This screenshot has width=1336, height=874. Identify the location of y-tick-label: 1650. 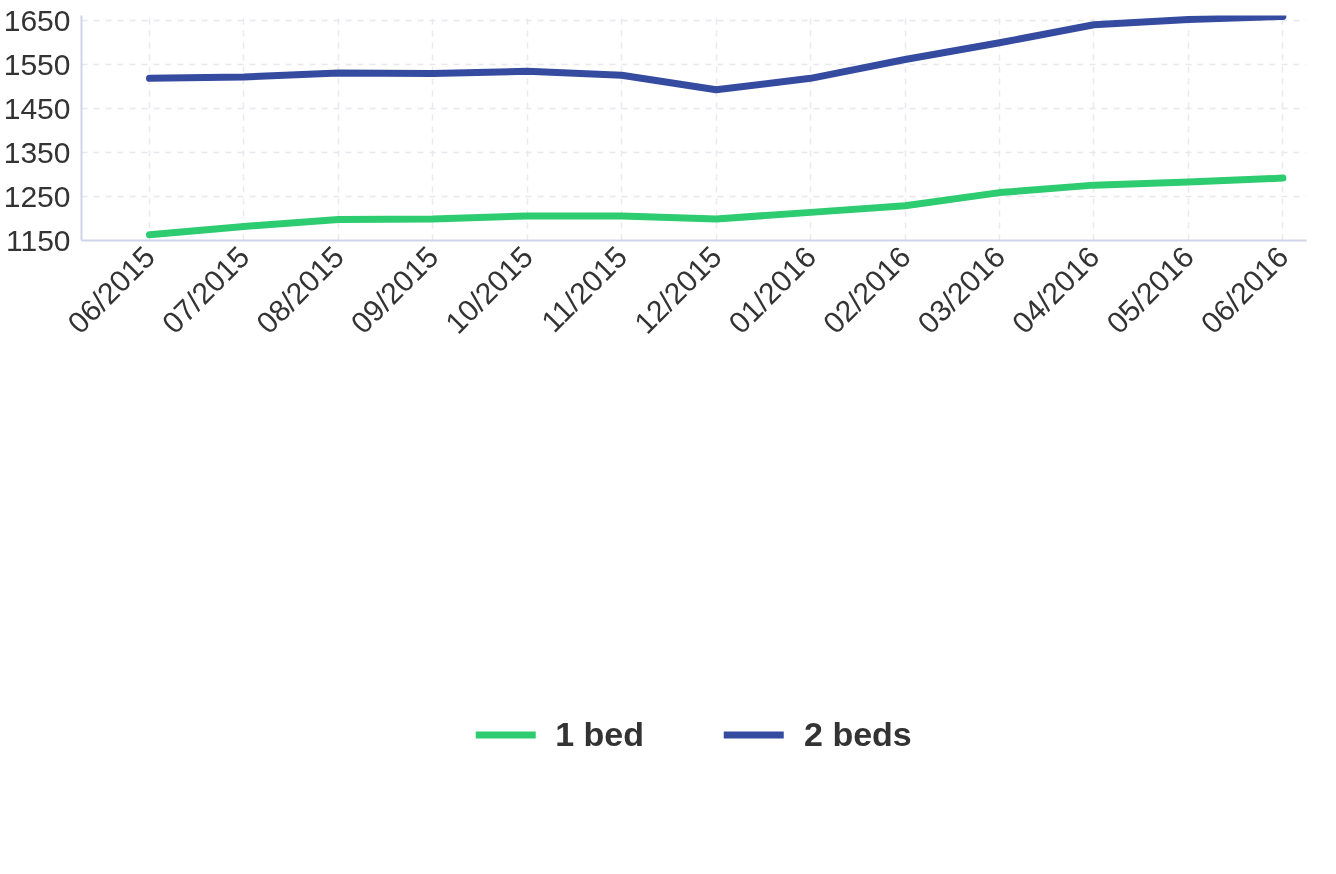
(37, 20).